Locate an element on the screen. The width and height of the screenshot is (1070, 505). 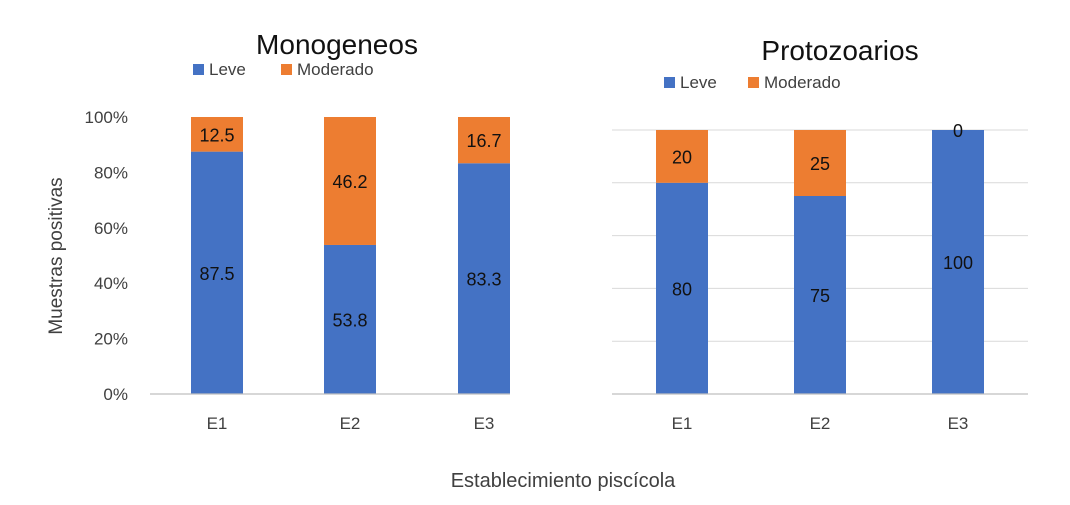
y-tick-label: 20% is located at coordinates (111, 339).